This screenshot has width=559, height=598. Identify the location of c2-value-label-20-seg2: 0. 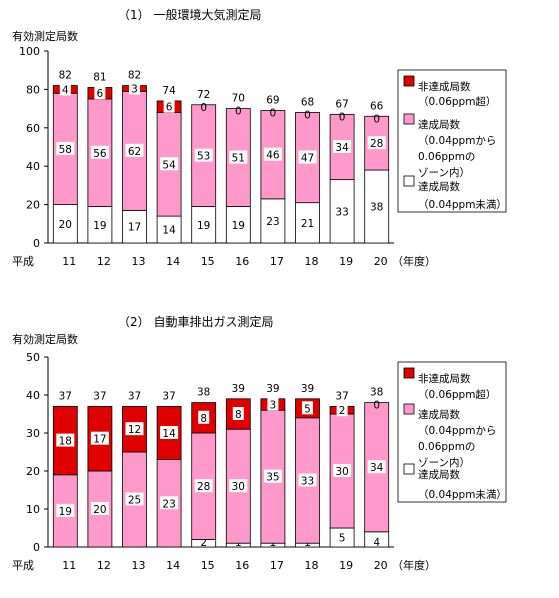
(376, 406).